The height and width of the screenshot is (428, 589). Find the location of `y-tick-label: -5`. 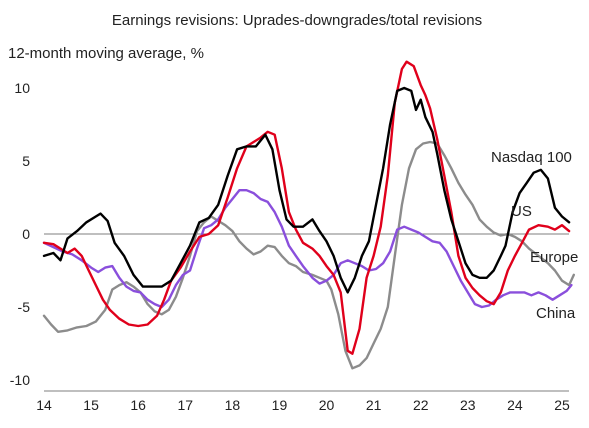

y-tick-label: -5 is located at coordinates (24, 307).